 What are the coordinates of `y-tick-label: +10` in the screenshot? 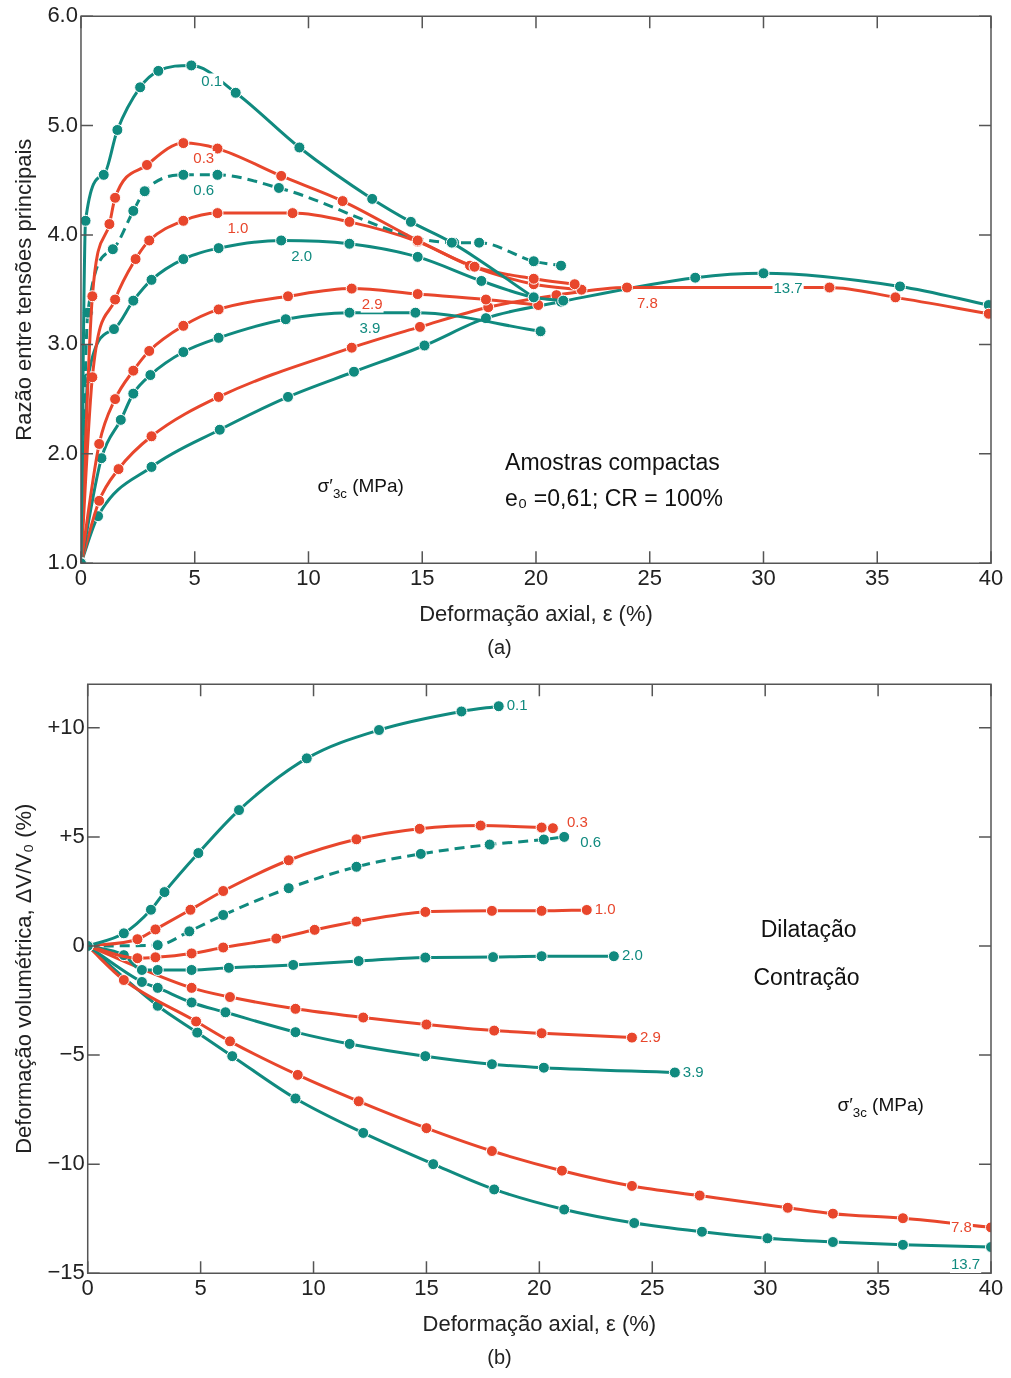 It's located at (66, 726).